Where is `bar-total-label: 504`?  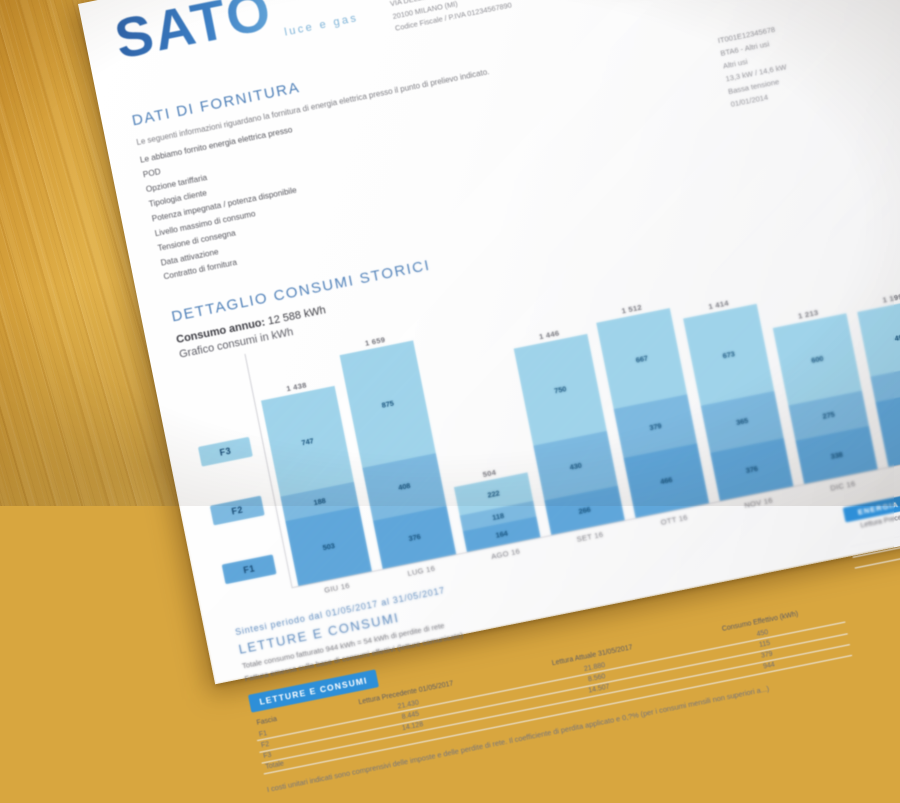 bar-total-label: 504 is located at coordinates (489, 473).